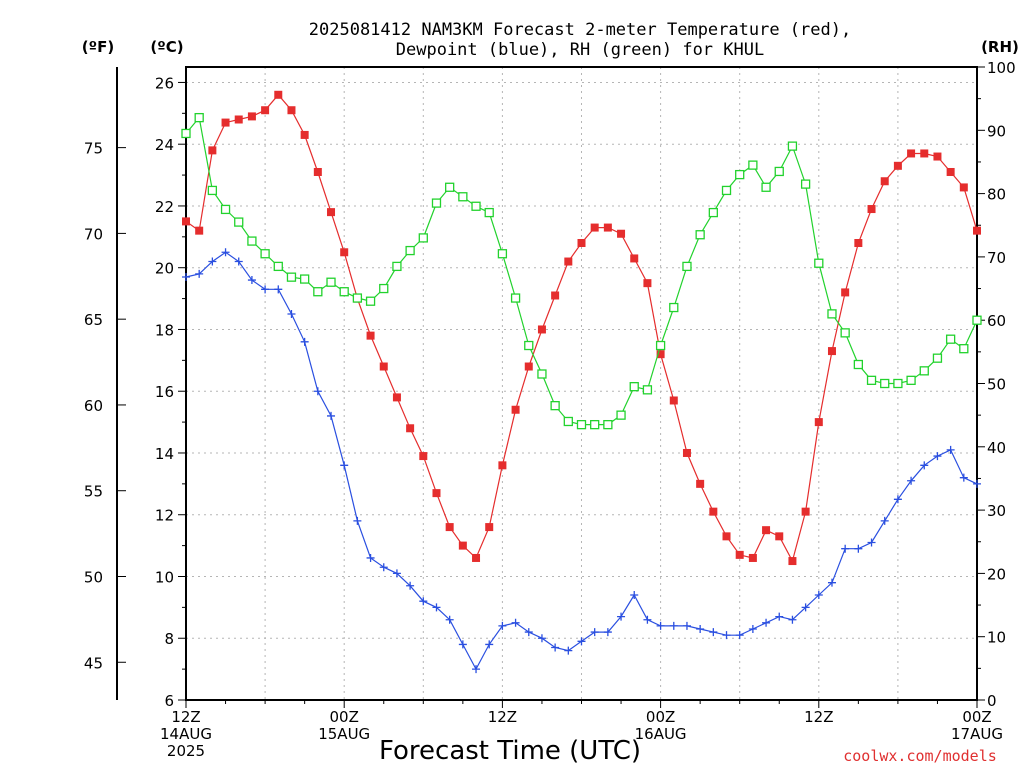 This screenshot has width=1024, height=768. I want to click on celsius-tick-label: 14, so click(164, 454).